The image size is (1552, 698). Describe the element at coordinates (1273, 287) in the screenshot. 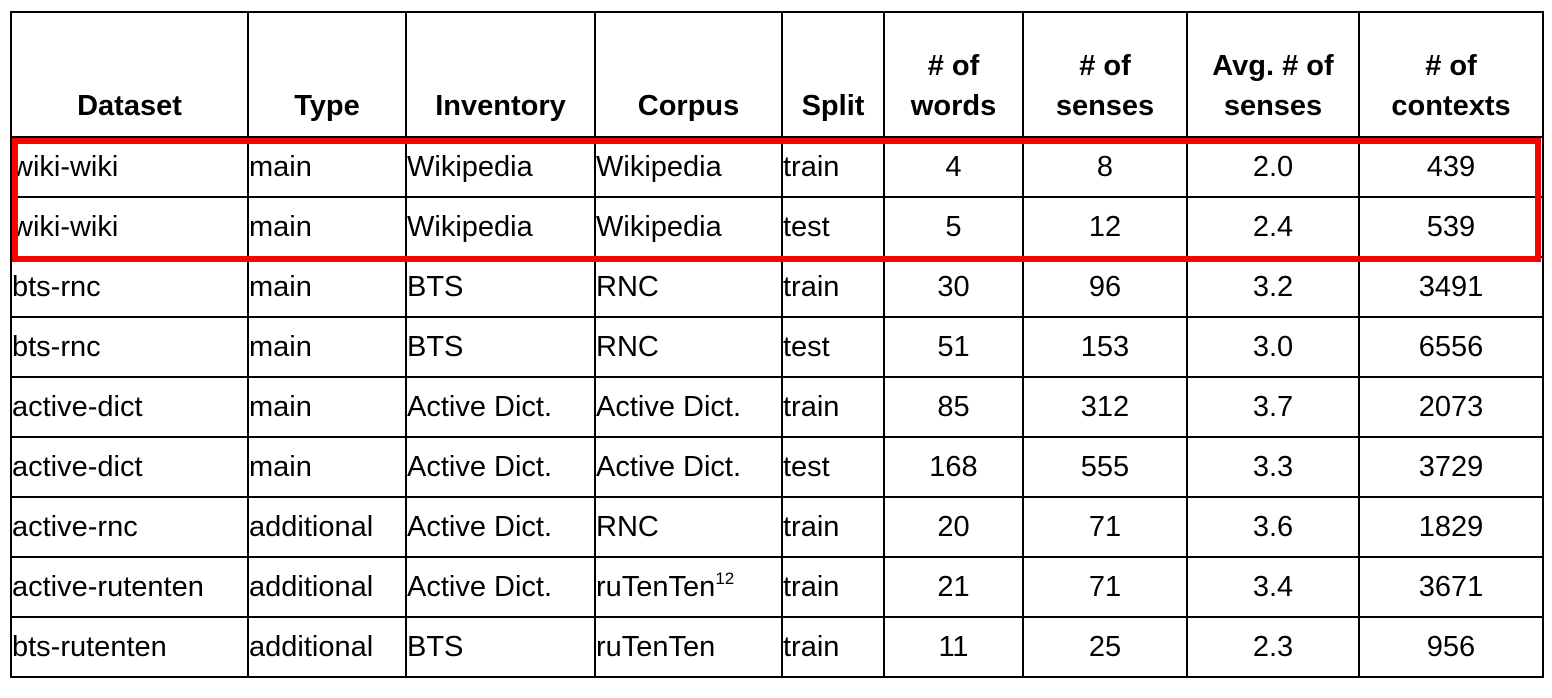

I see `avg-senses-cell: 3.2` at that location.